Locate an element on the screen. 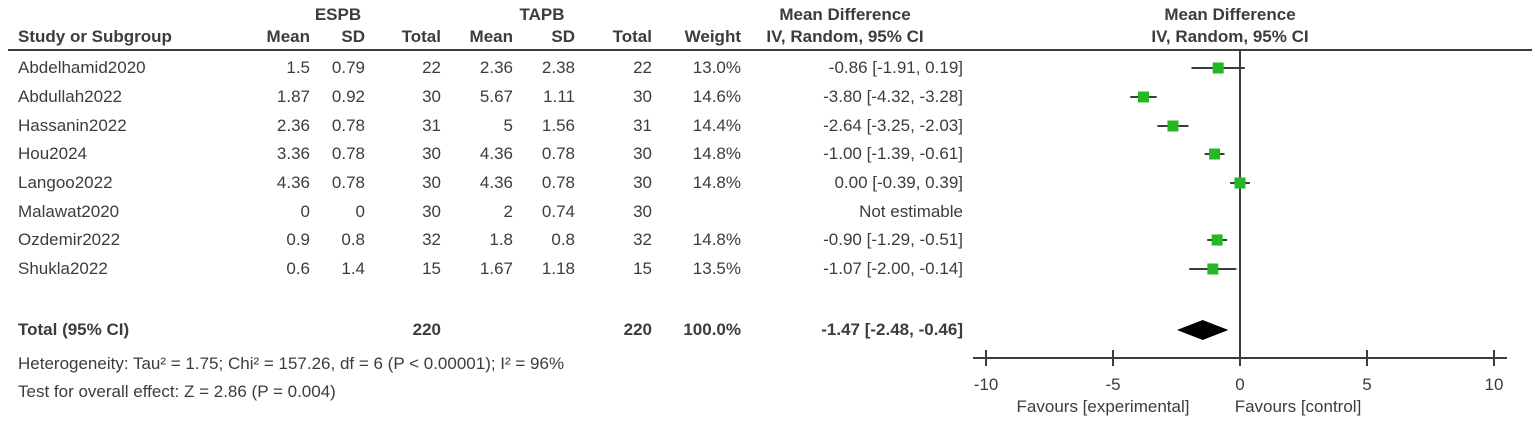 The image size is (1535, 425). cell-sd2: 0.78 is located at coordinates (558, 153).